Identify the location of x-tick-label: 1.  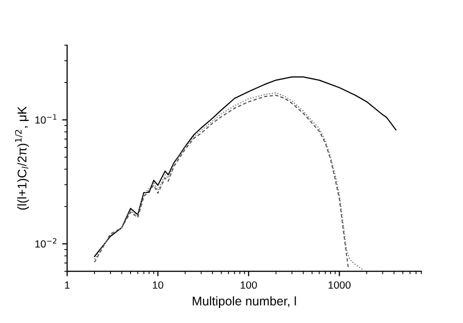
(67, 285).